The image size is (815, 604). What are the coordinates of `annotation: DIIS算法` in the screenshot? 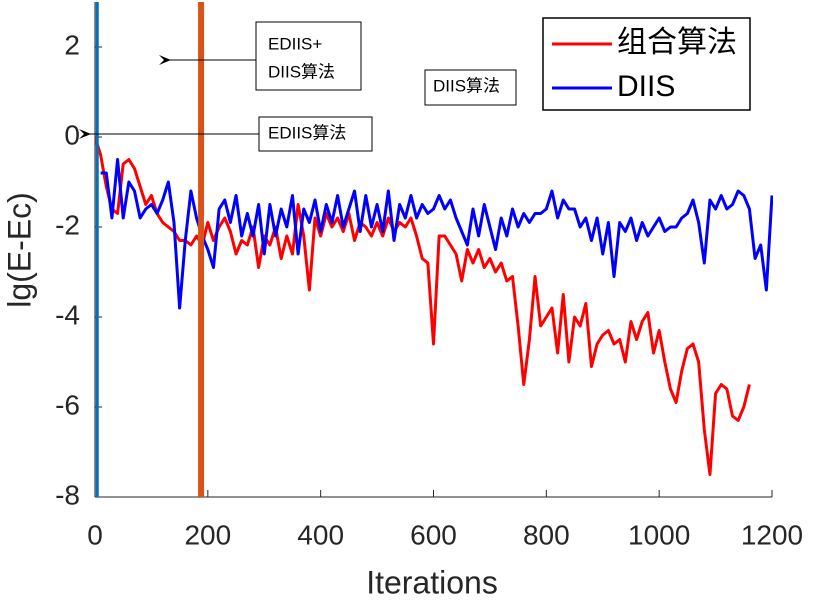 It's located at (470, 87).